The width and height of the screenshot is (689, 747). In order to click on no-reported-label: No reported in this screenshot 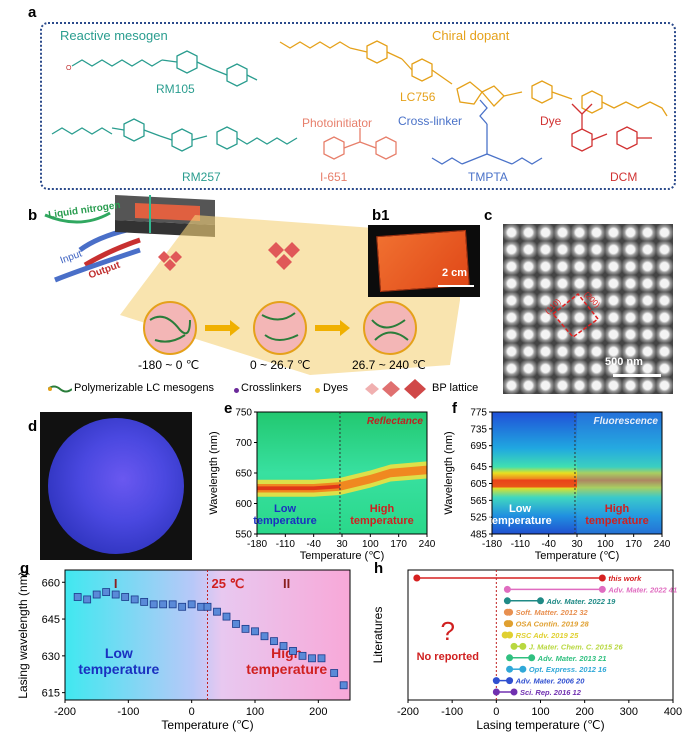, I will do `click(448, 657)`.